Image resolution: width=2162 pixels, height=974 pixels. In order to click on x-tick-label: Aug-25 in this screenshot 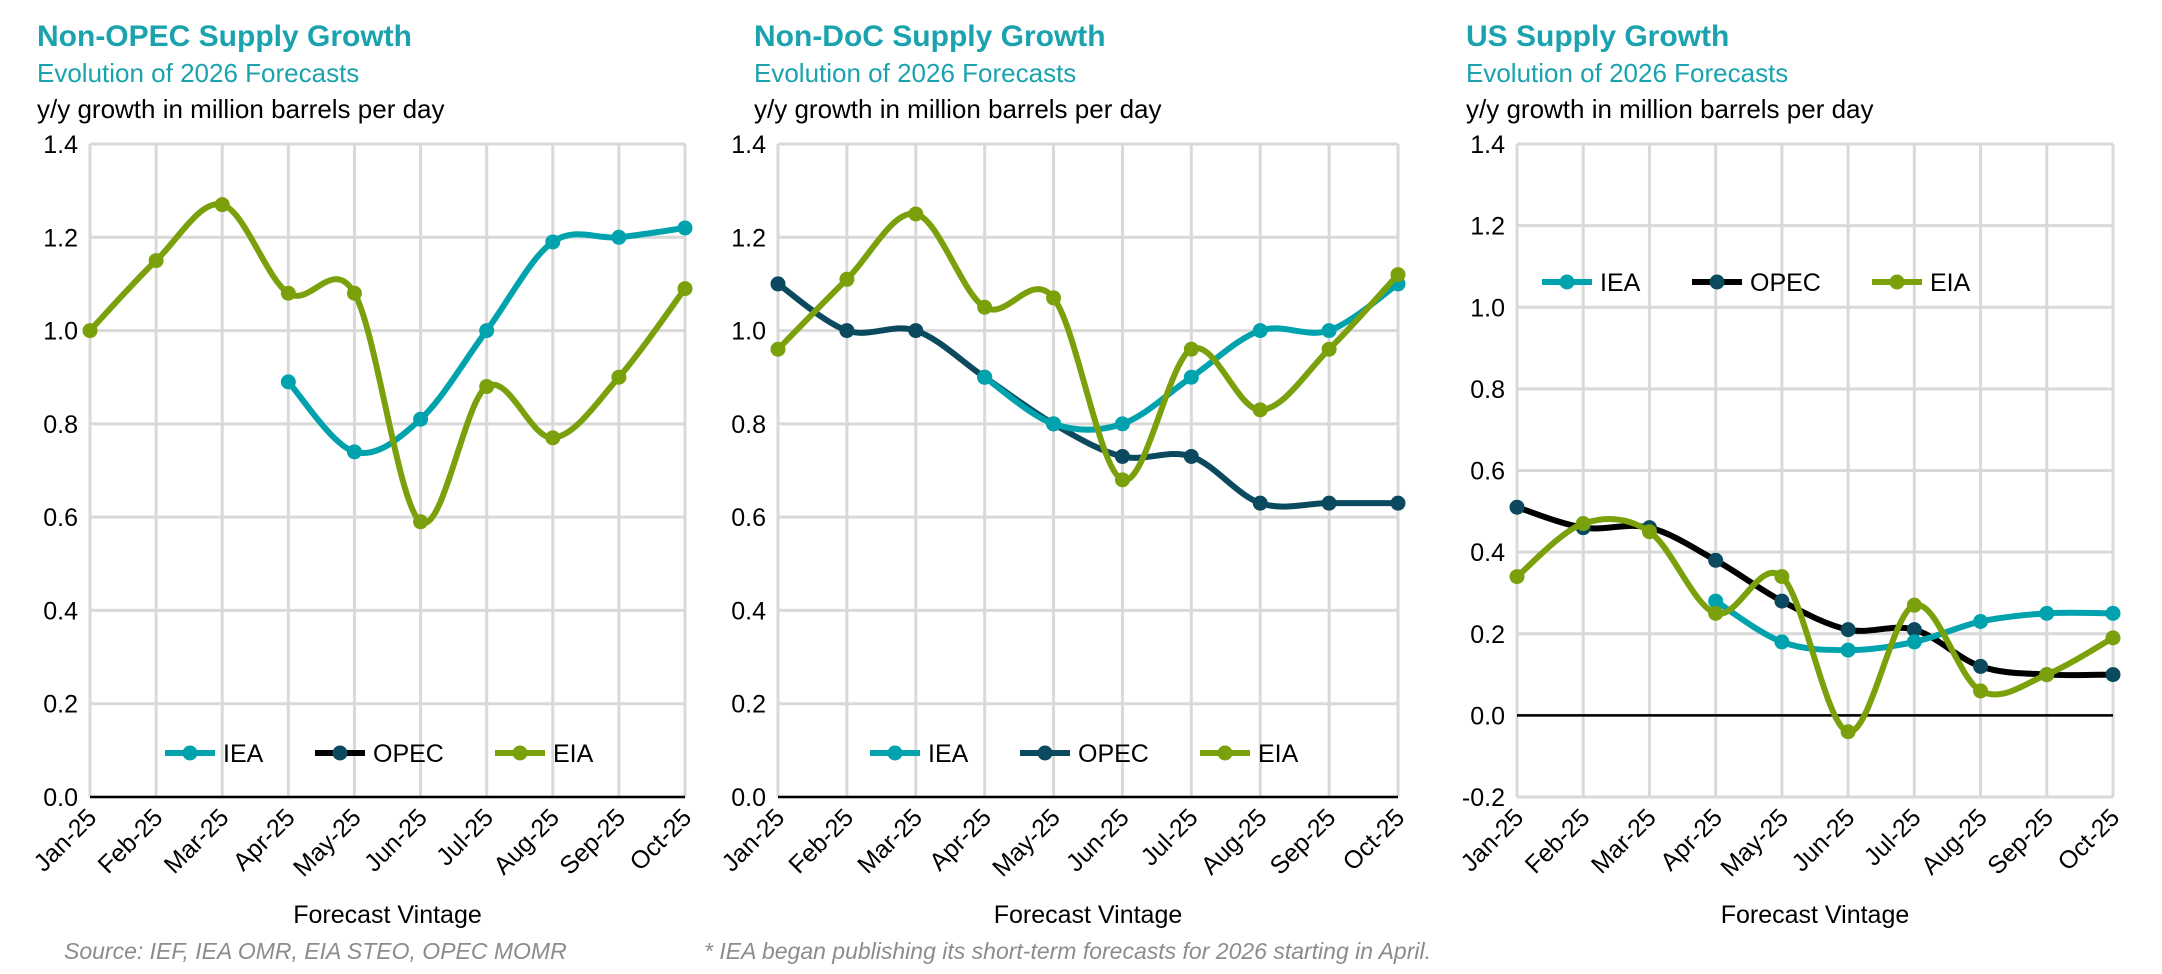, I will do `click(1954, 841)`.